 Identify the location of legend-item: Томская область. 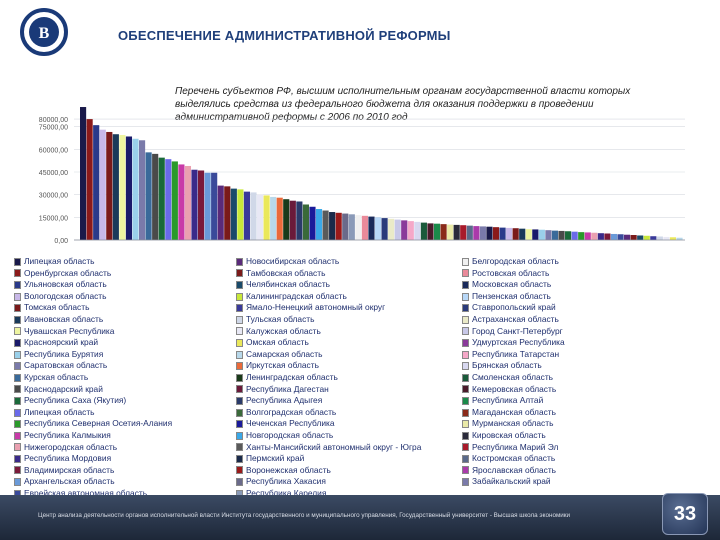
(93, 308).